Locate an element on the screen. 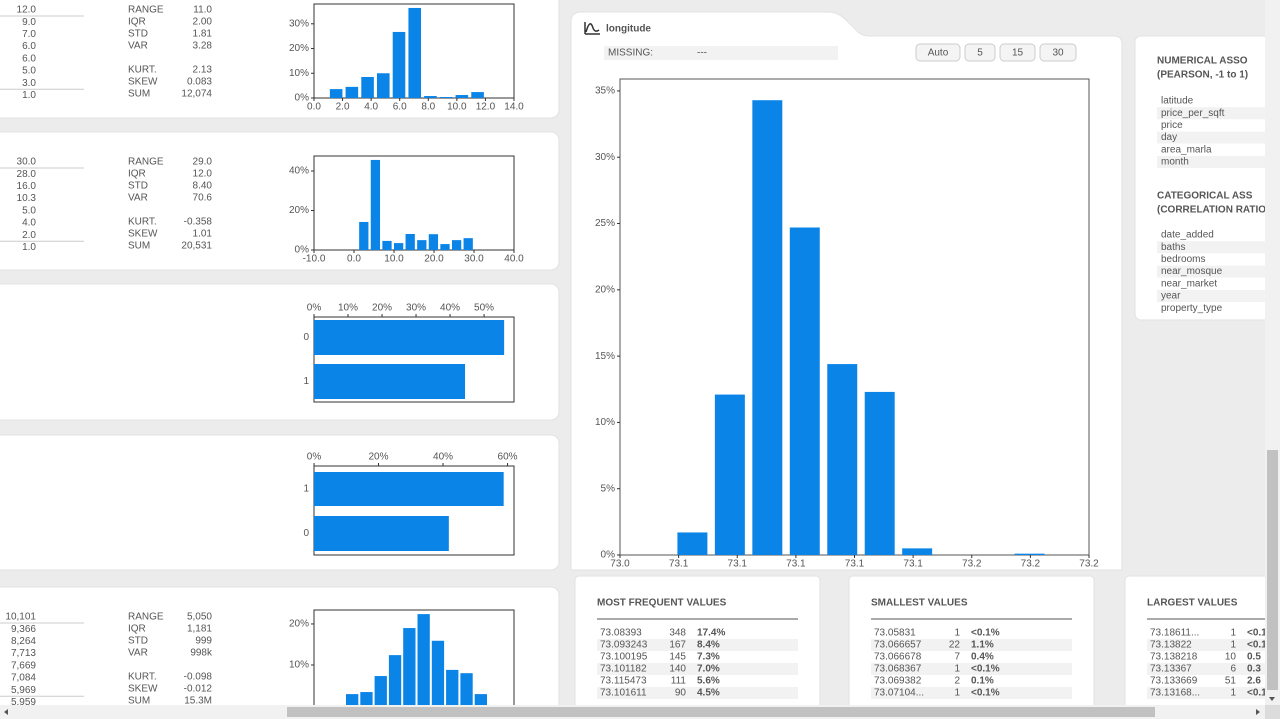 This screenshot has height=719, width=1280. bin-button-label: 30 is located at coordinates (1058, 53).